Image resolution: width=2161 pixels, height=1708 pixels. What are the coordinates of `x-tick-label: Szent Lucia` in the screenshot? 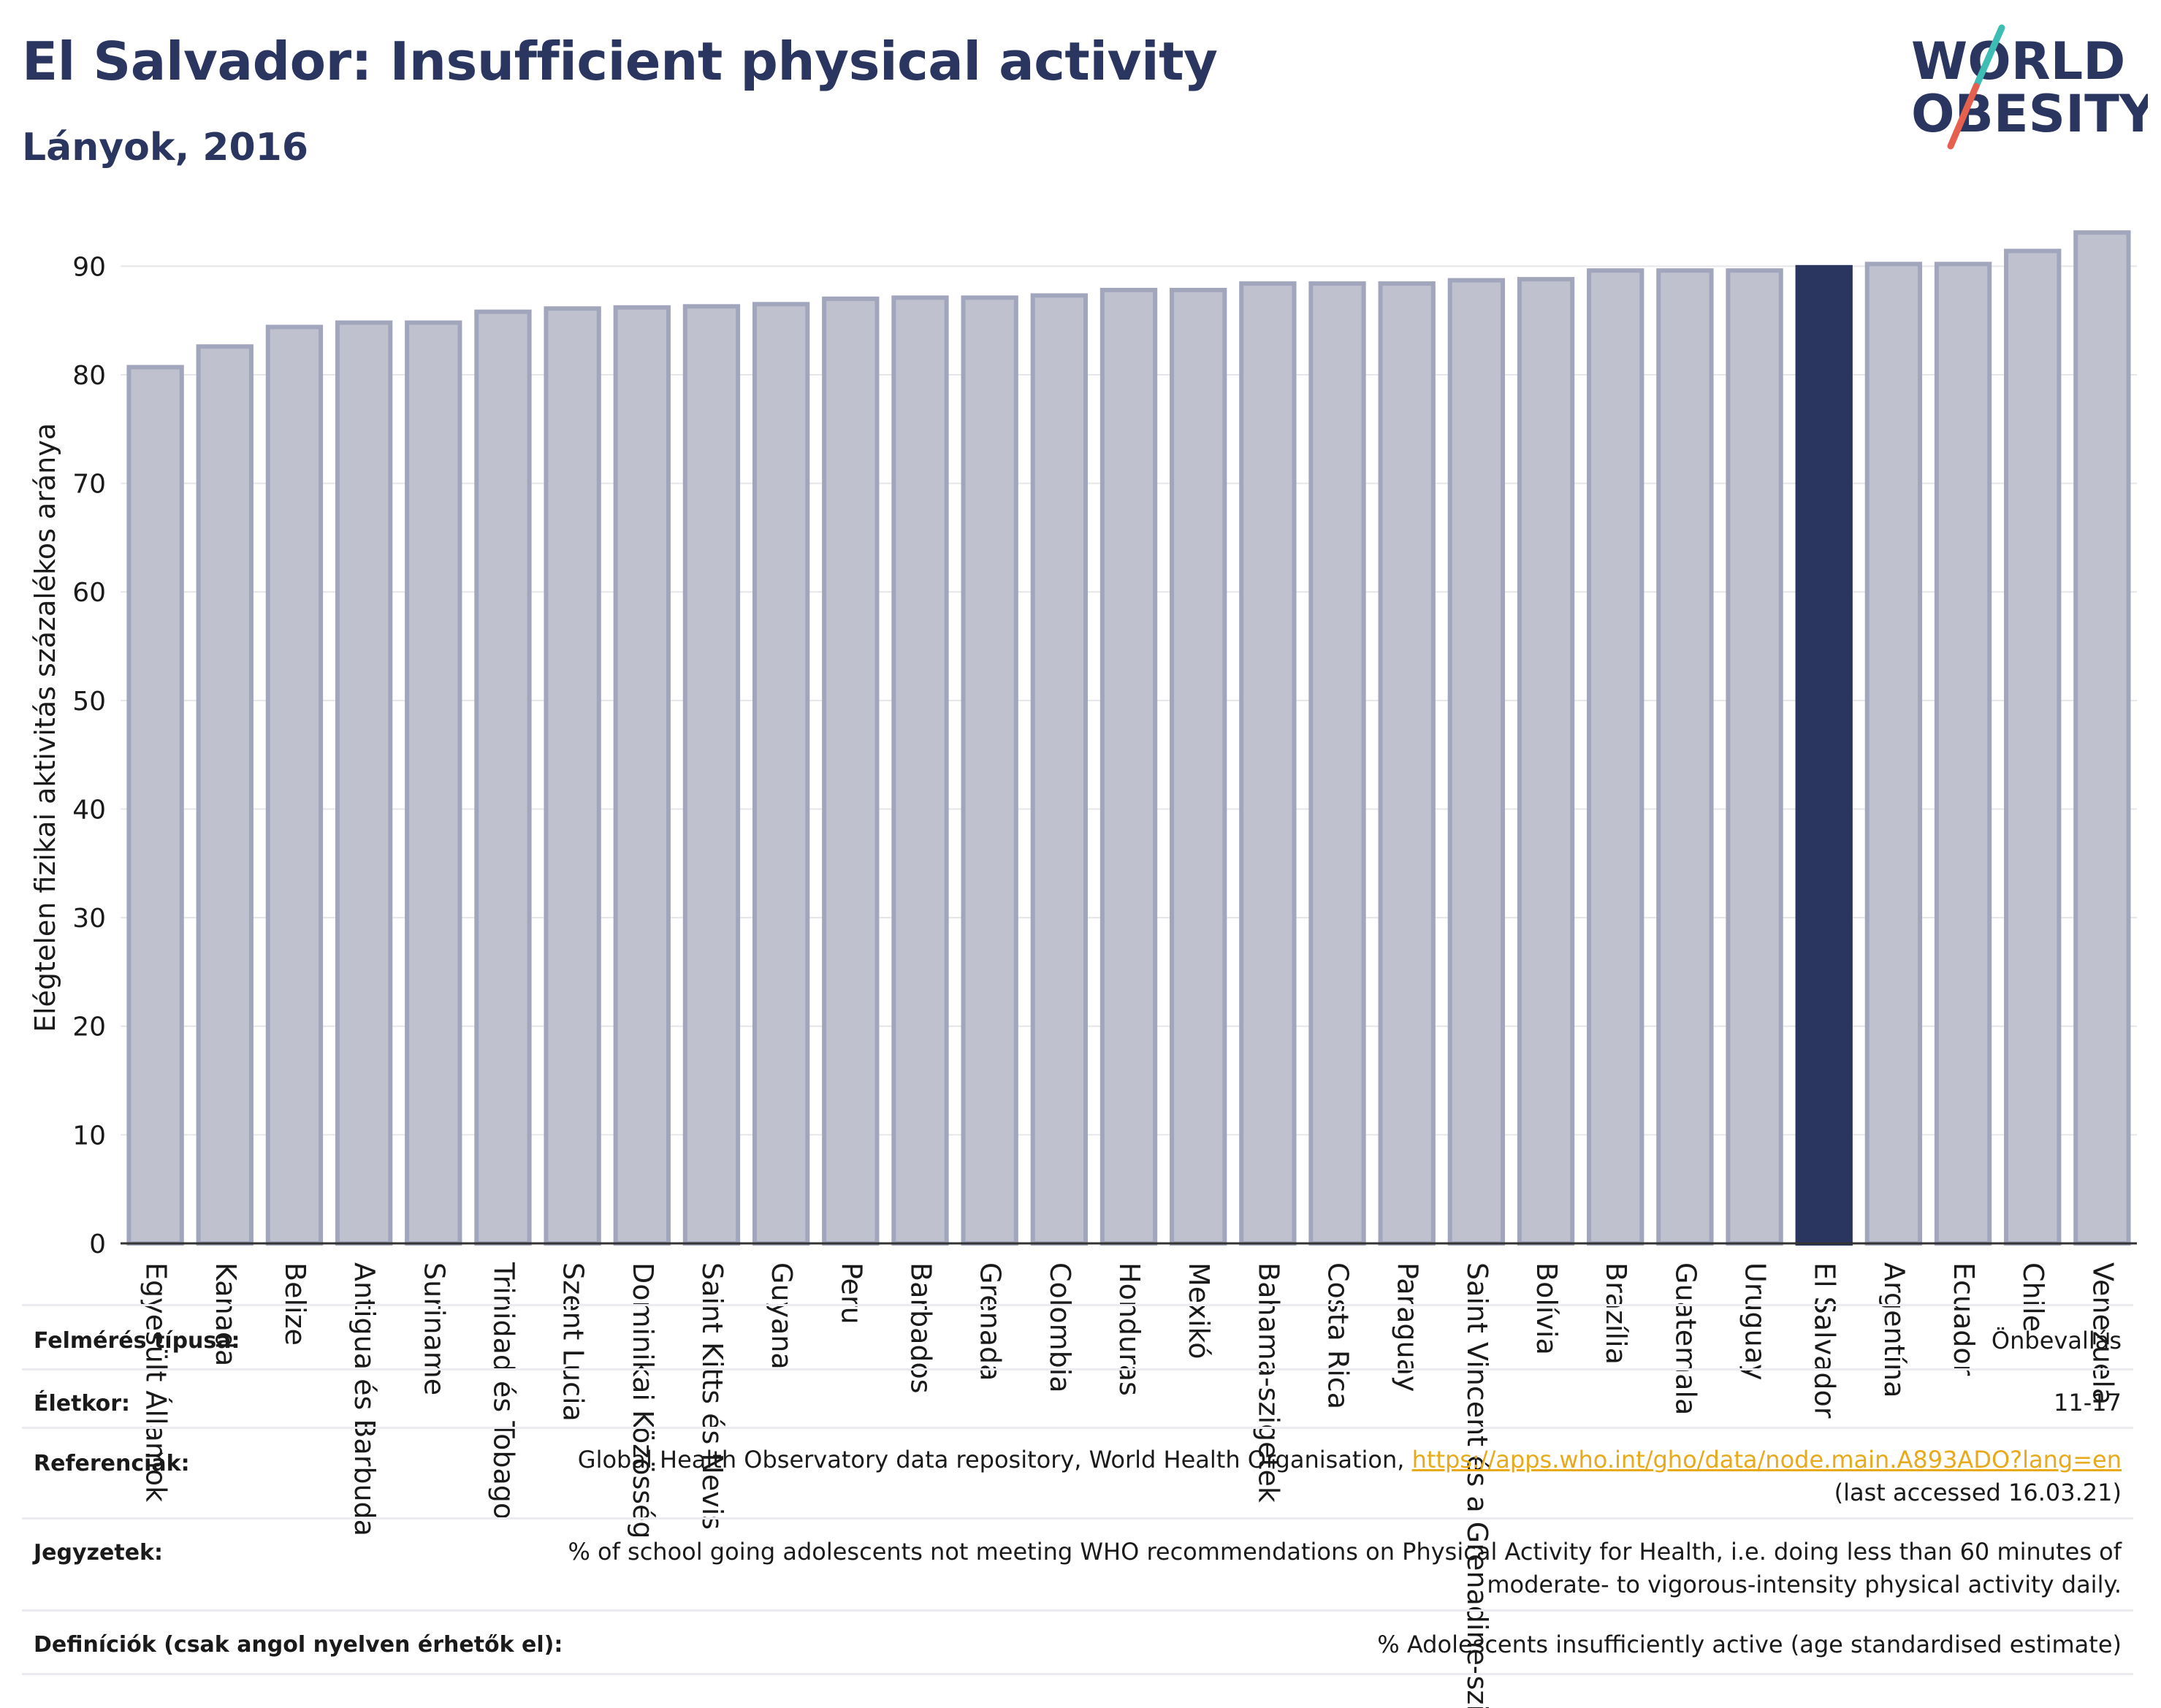 It's located at (573, 1342).